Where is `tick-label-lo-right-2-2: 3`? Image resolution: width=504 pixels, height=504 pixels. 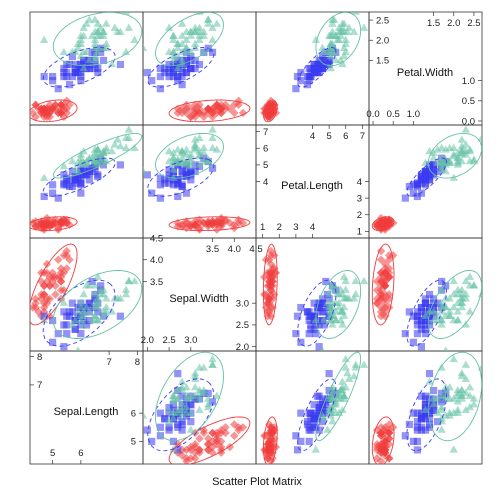 tick-label-lo-right-2-2: 3 is located at coordinates (359, 198).